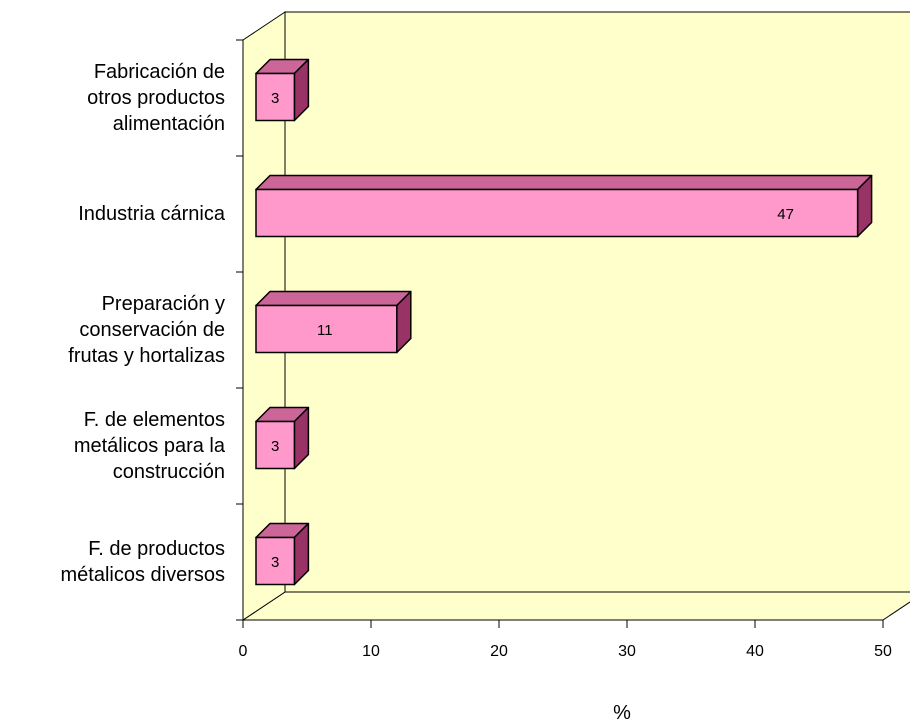 This screenshot has height=724, width=910. I want to click on floor, so click(575, 606).